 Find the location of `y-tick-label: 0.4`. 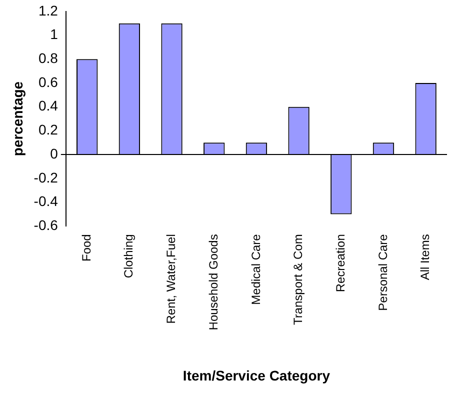

y-tick-label: 0.4 is located at coordinates (48, 106).